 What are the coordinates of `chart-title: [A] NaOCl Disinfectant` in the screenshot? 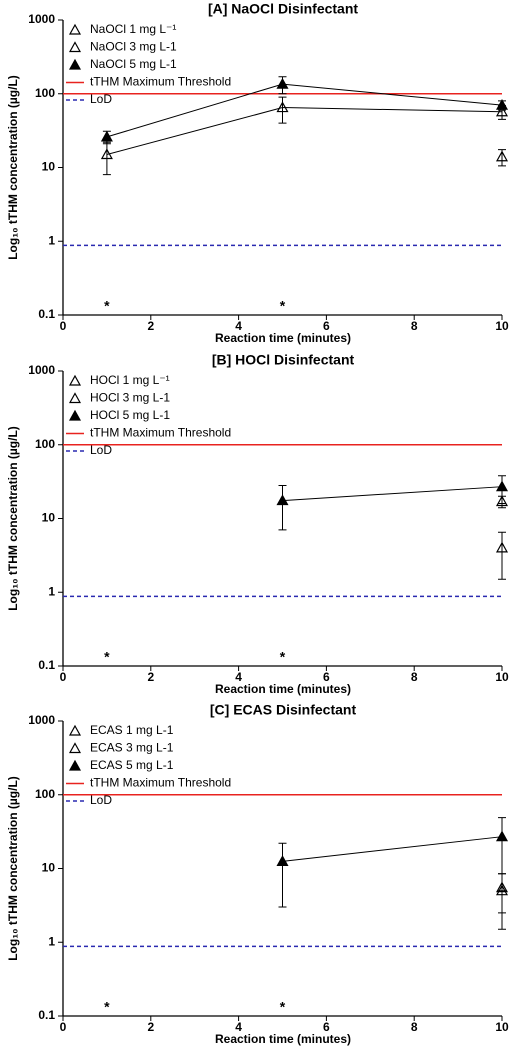 It's located at (283, 9).